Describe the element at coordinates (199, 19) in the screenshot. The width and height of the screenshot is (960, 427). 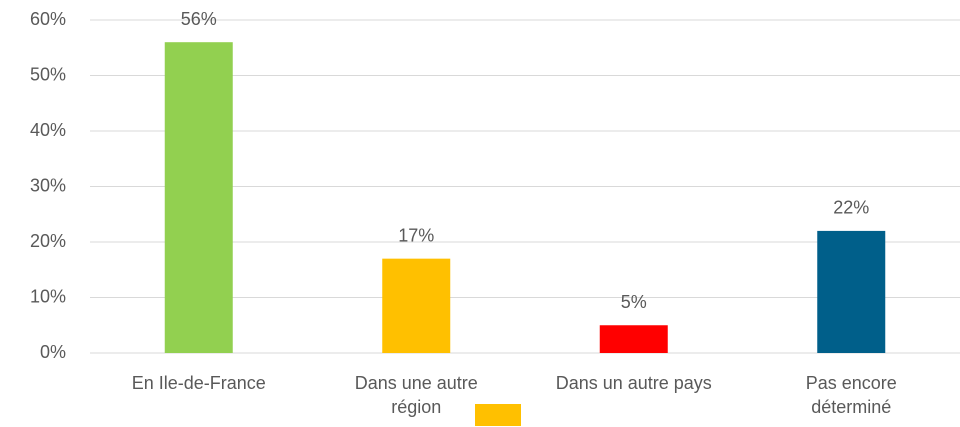
I see `value-label: 56%` at that location.